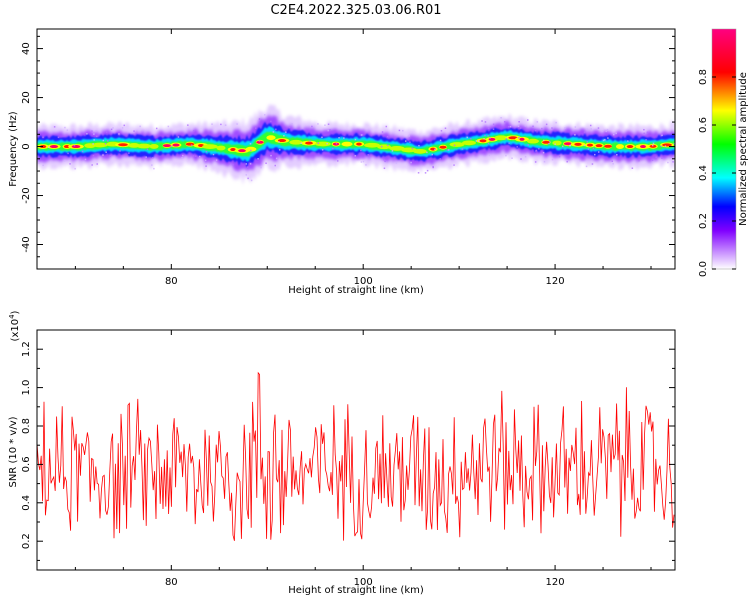 The image size is (750, 600). Describe the element at coordinates (363, 281) in the screenshot. I see `spectrogram-x-tick-label: 100` at that location.